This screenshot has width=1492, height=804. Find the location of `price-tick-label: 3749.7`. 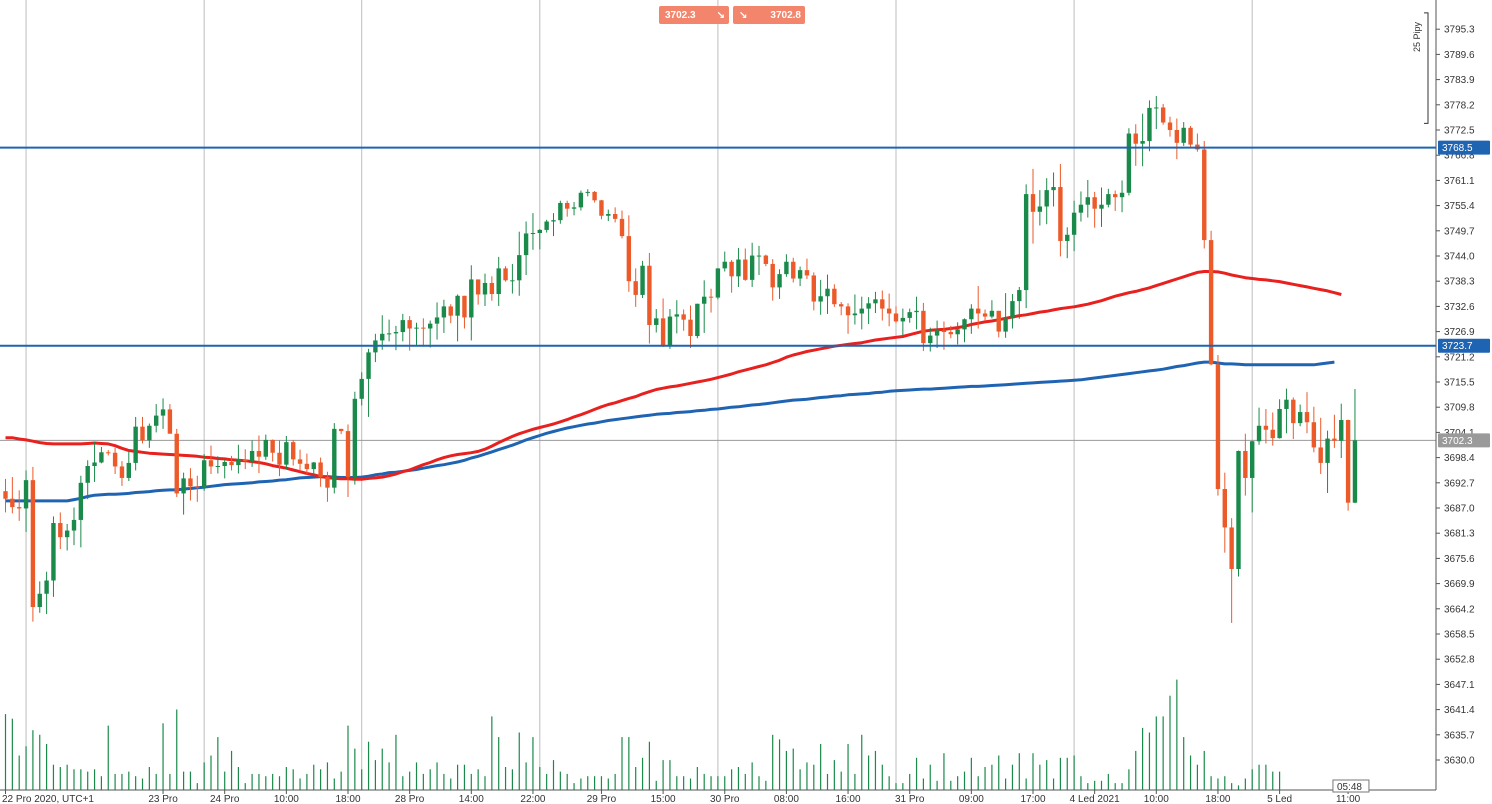

price-tick-label: 3749.7 is located at coordinates (1459, 231).